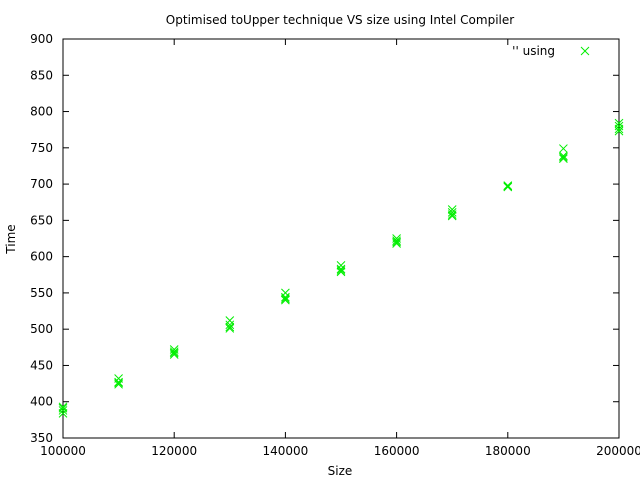 The image size is (640, 480). What do you see at coordinates (340, 471) in the screenshot?
I see `x-axis-label: Size` at bounding box center [340, 471].